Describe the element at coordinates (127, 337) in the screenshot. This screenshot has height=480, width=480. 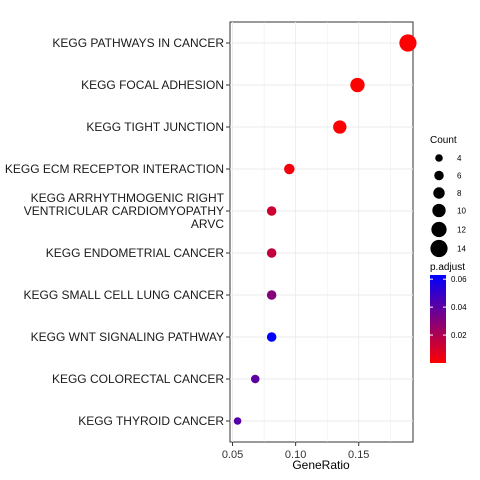
I see `category-label: KEGG WNT SIGNALING PATHWAY` at that location.